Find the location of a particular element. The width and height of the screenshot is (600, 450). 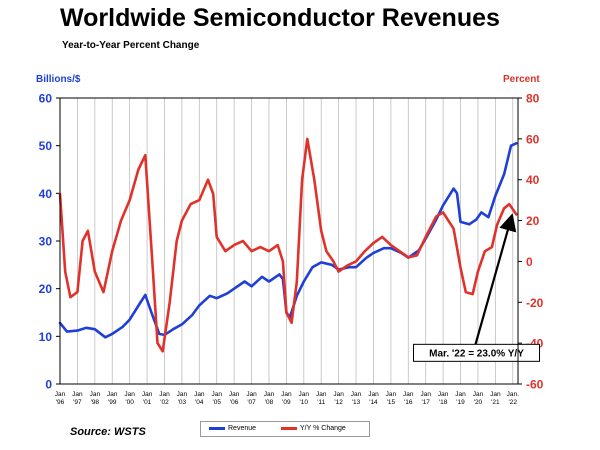

y-left-tick-20: 20 is located at coordinates (46, 289).